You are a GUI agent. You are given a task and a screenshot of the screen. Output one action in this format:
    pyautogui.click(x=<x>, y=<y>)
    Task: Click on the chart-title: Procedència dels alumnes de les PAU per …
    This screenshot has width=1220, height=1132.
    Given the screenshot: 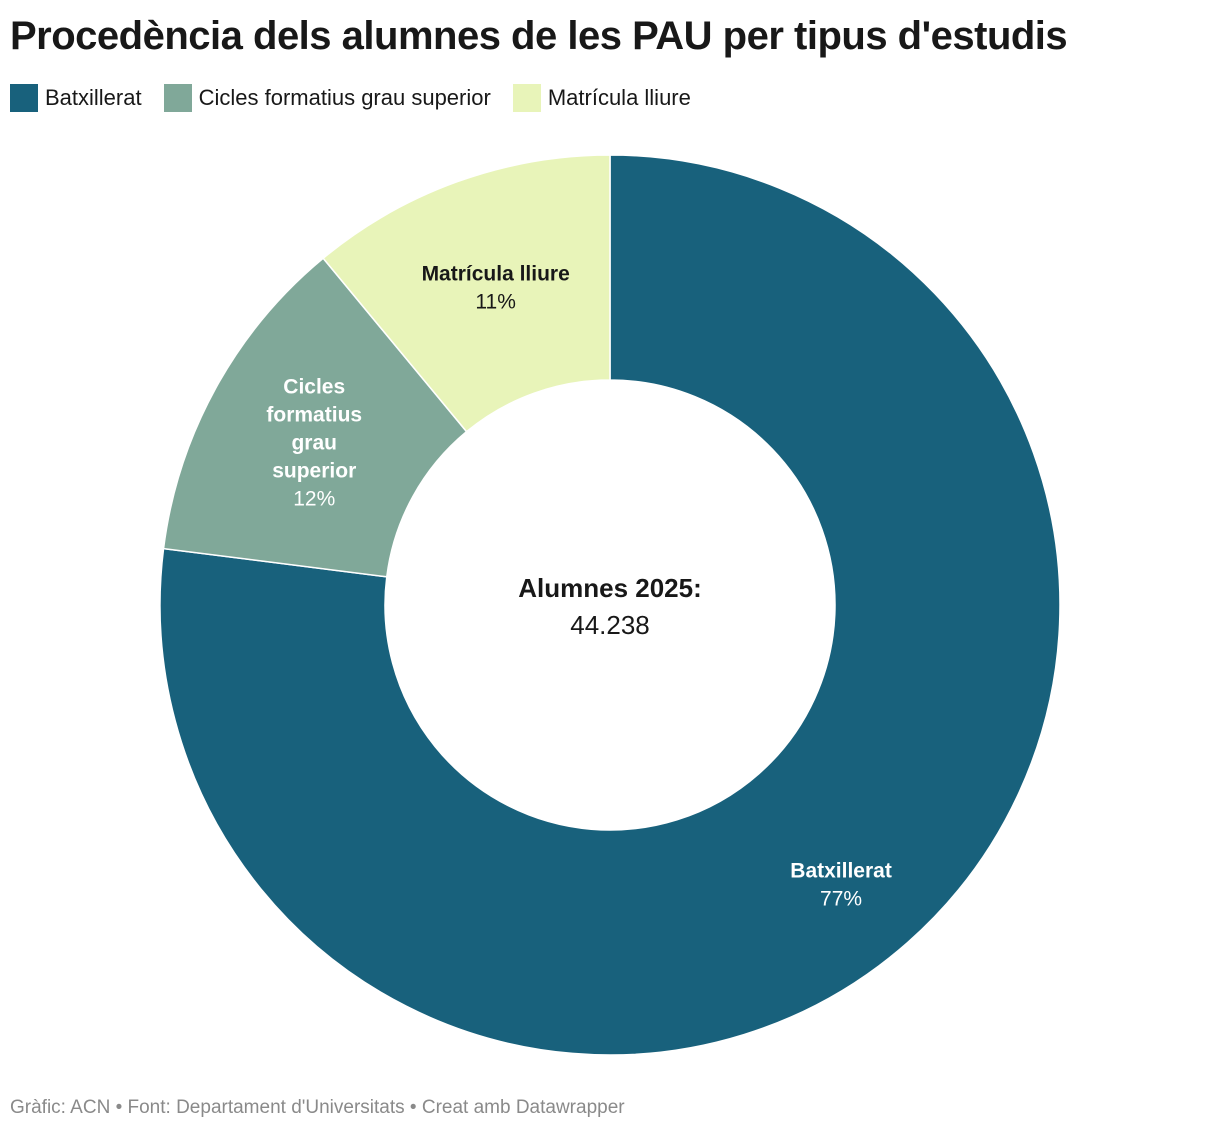 What is the action you would take?
    pyautogui.click(x=539, y=36)
    